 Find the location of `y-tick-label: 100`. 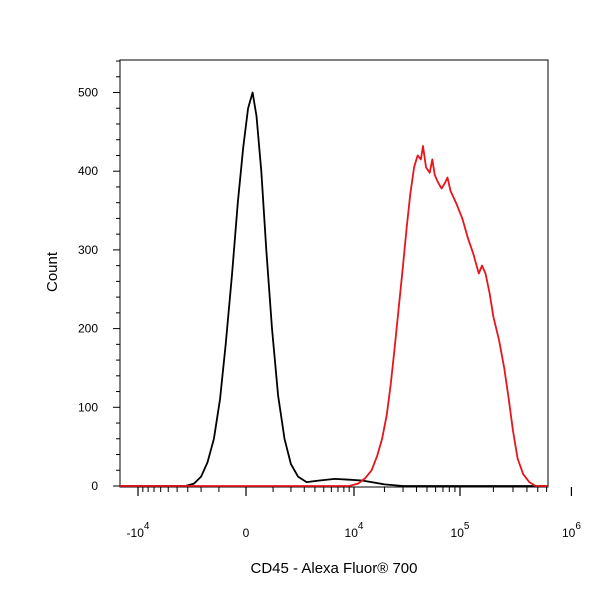

y-tick-label: 100 is located at coordinates (88, 407).